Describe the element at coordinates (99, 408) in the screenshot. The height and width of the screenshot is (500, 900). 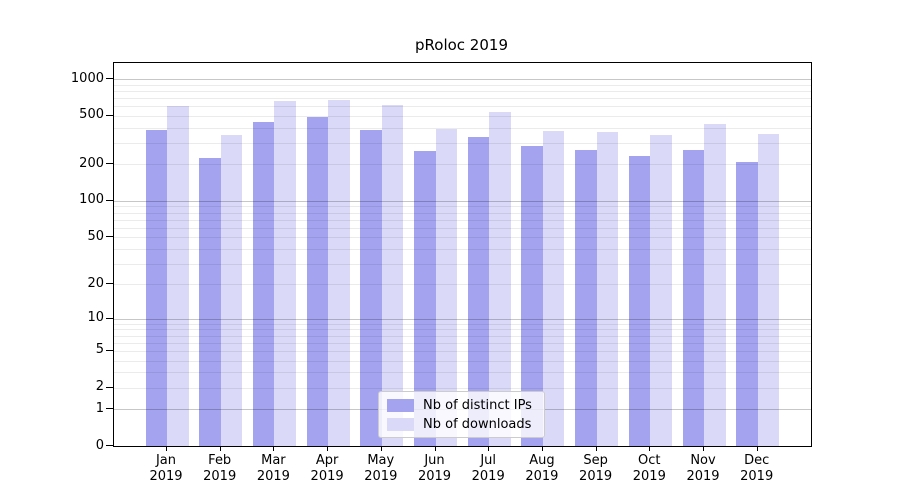
I see `y-tick-label-1: 1` at that location.